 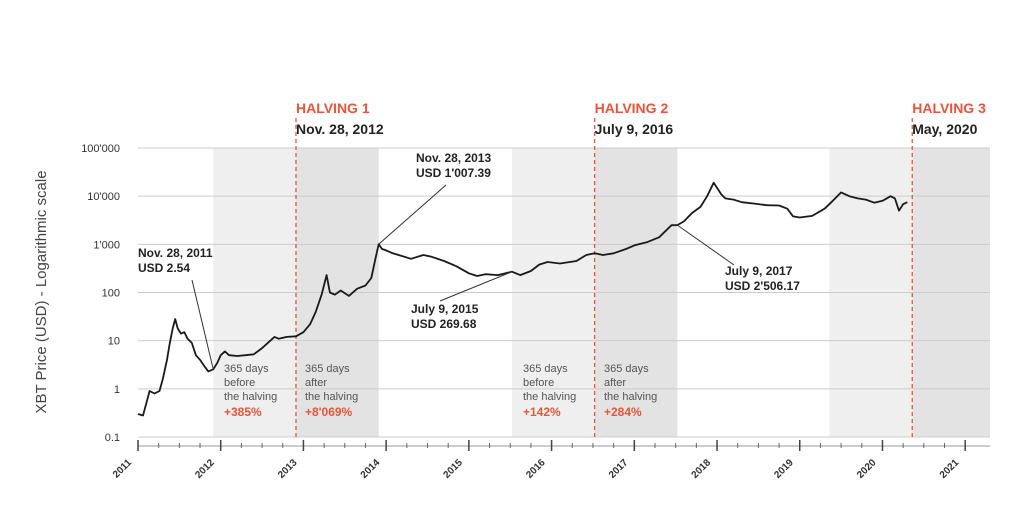 I want to click on annotation-price: USD 2.54, so click(x=164, y=268).